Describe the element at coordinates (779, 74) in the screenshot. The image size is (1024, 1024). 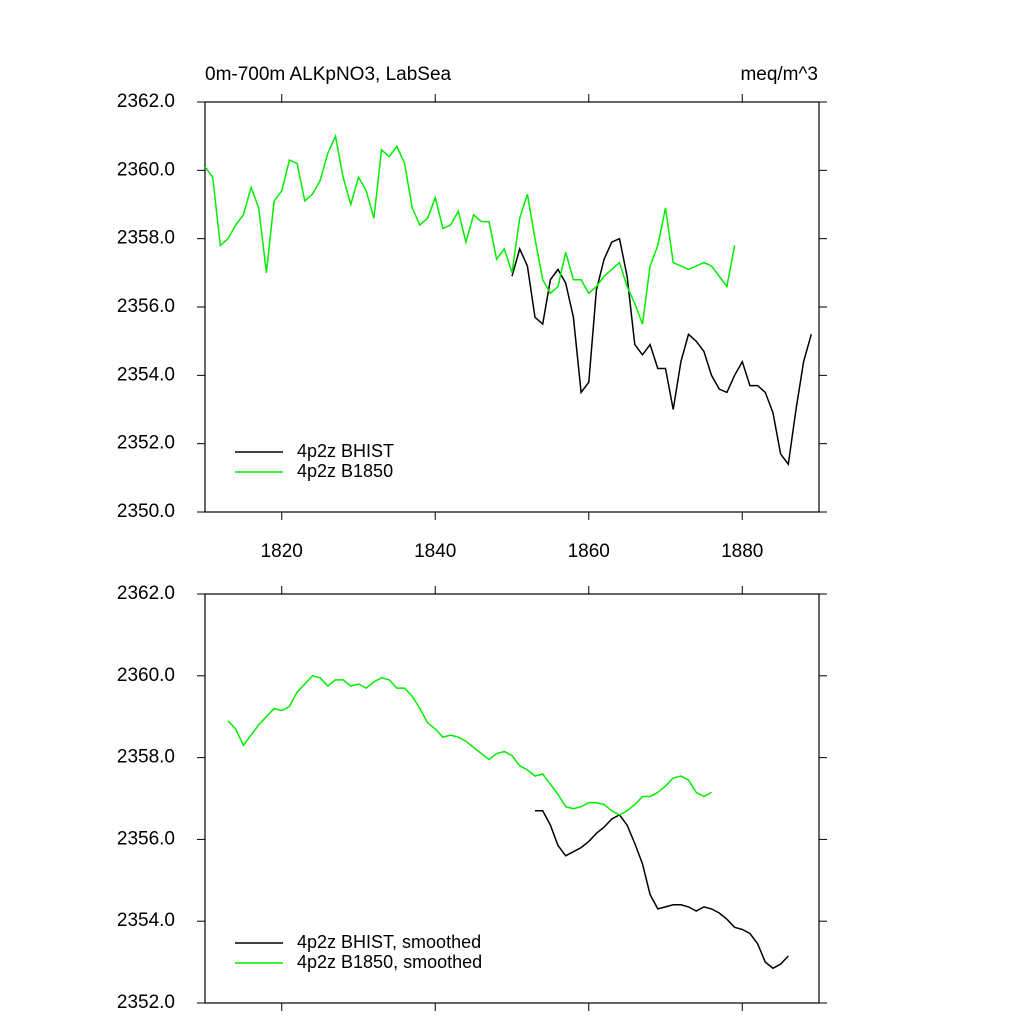
I see `units-label: meq/m^3` at that location.